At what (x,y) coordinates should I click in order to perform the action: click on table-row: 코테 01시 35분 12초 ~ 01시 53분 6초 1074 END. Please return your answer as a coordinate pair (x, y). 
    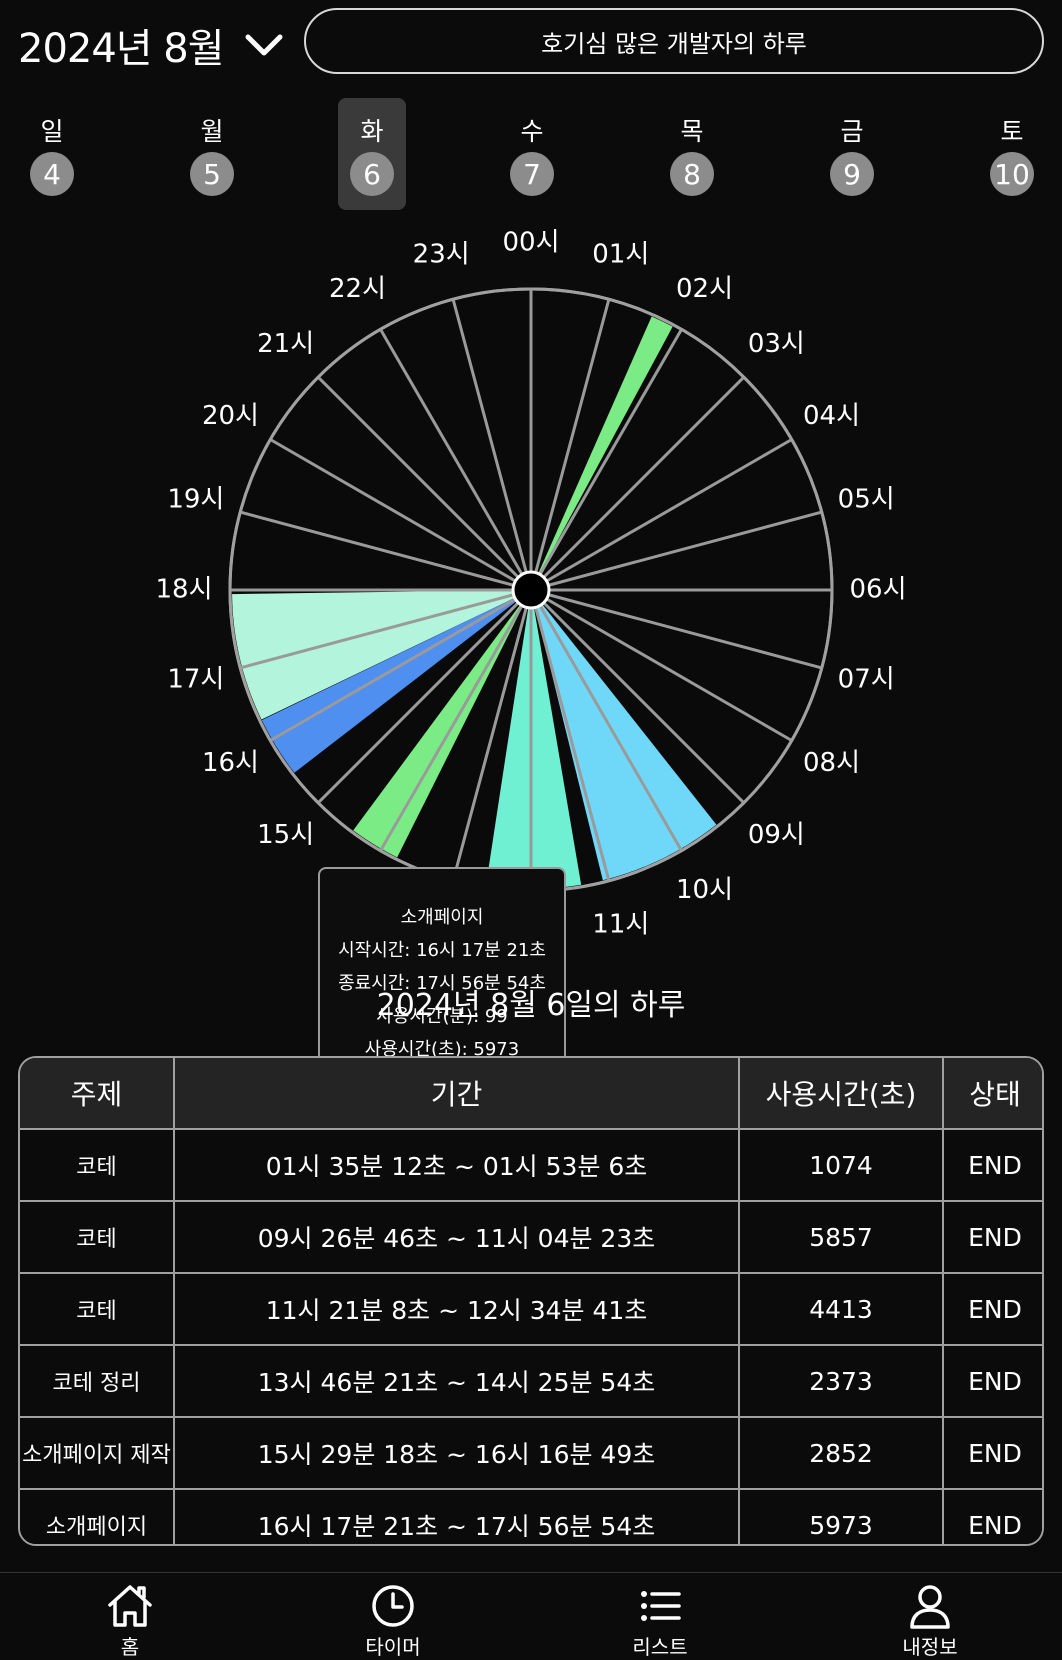
    Looking at the image, I should click on (531, 1165).